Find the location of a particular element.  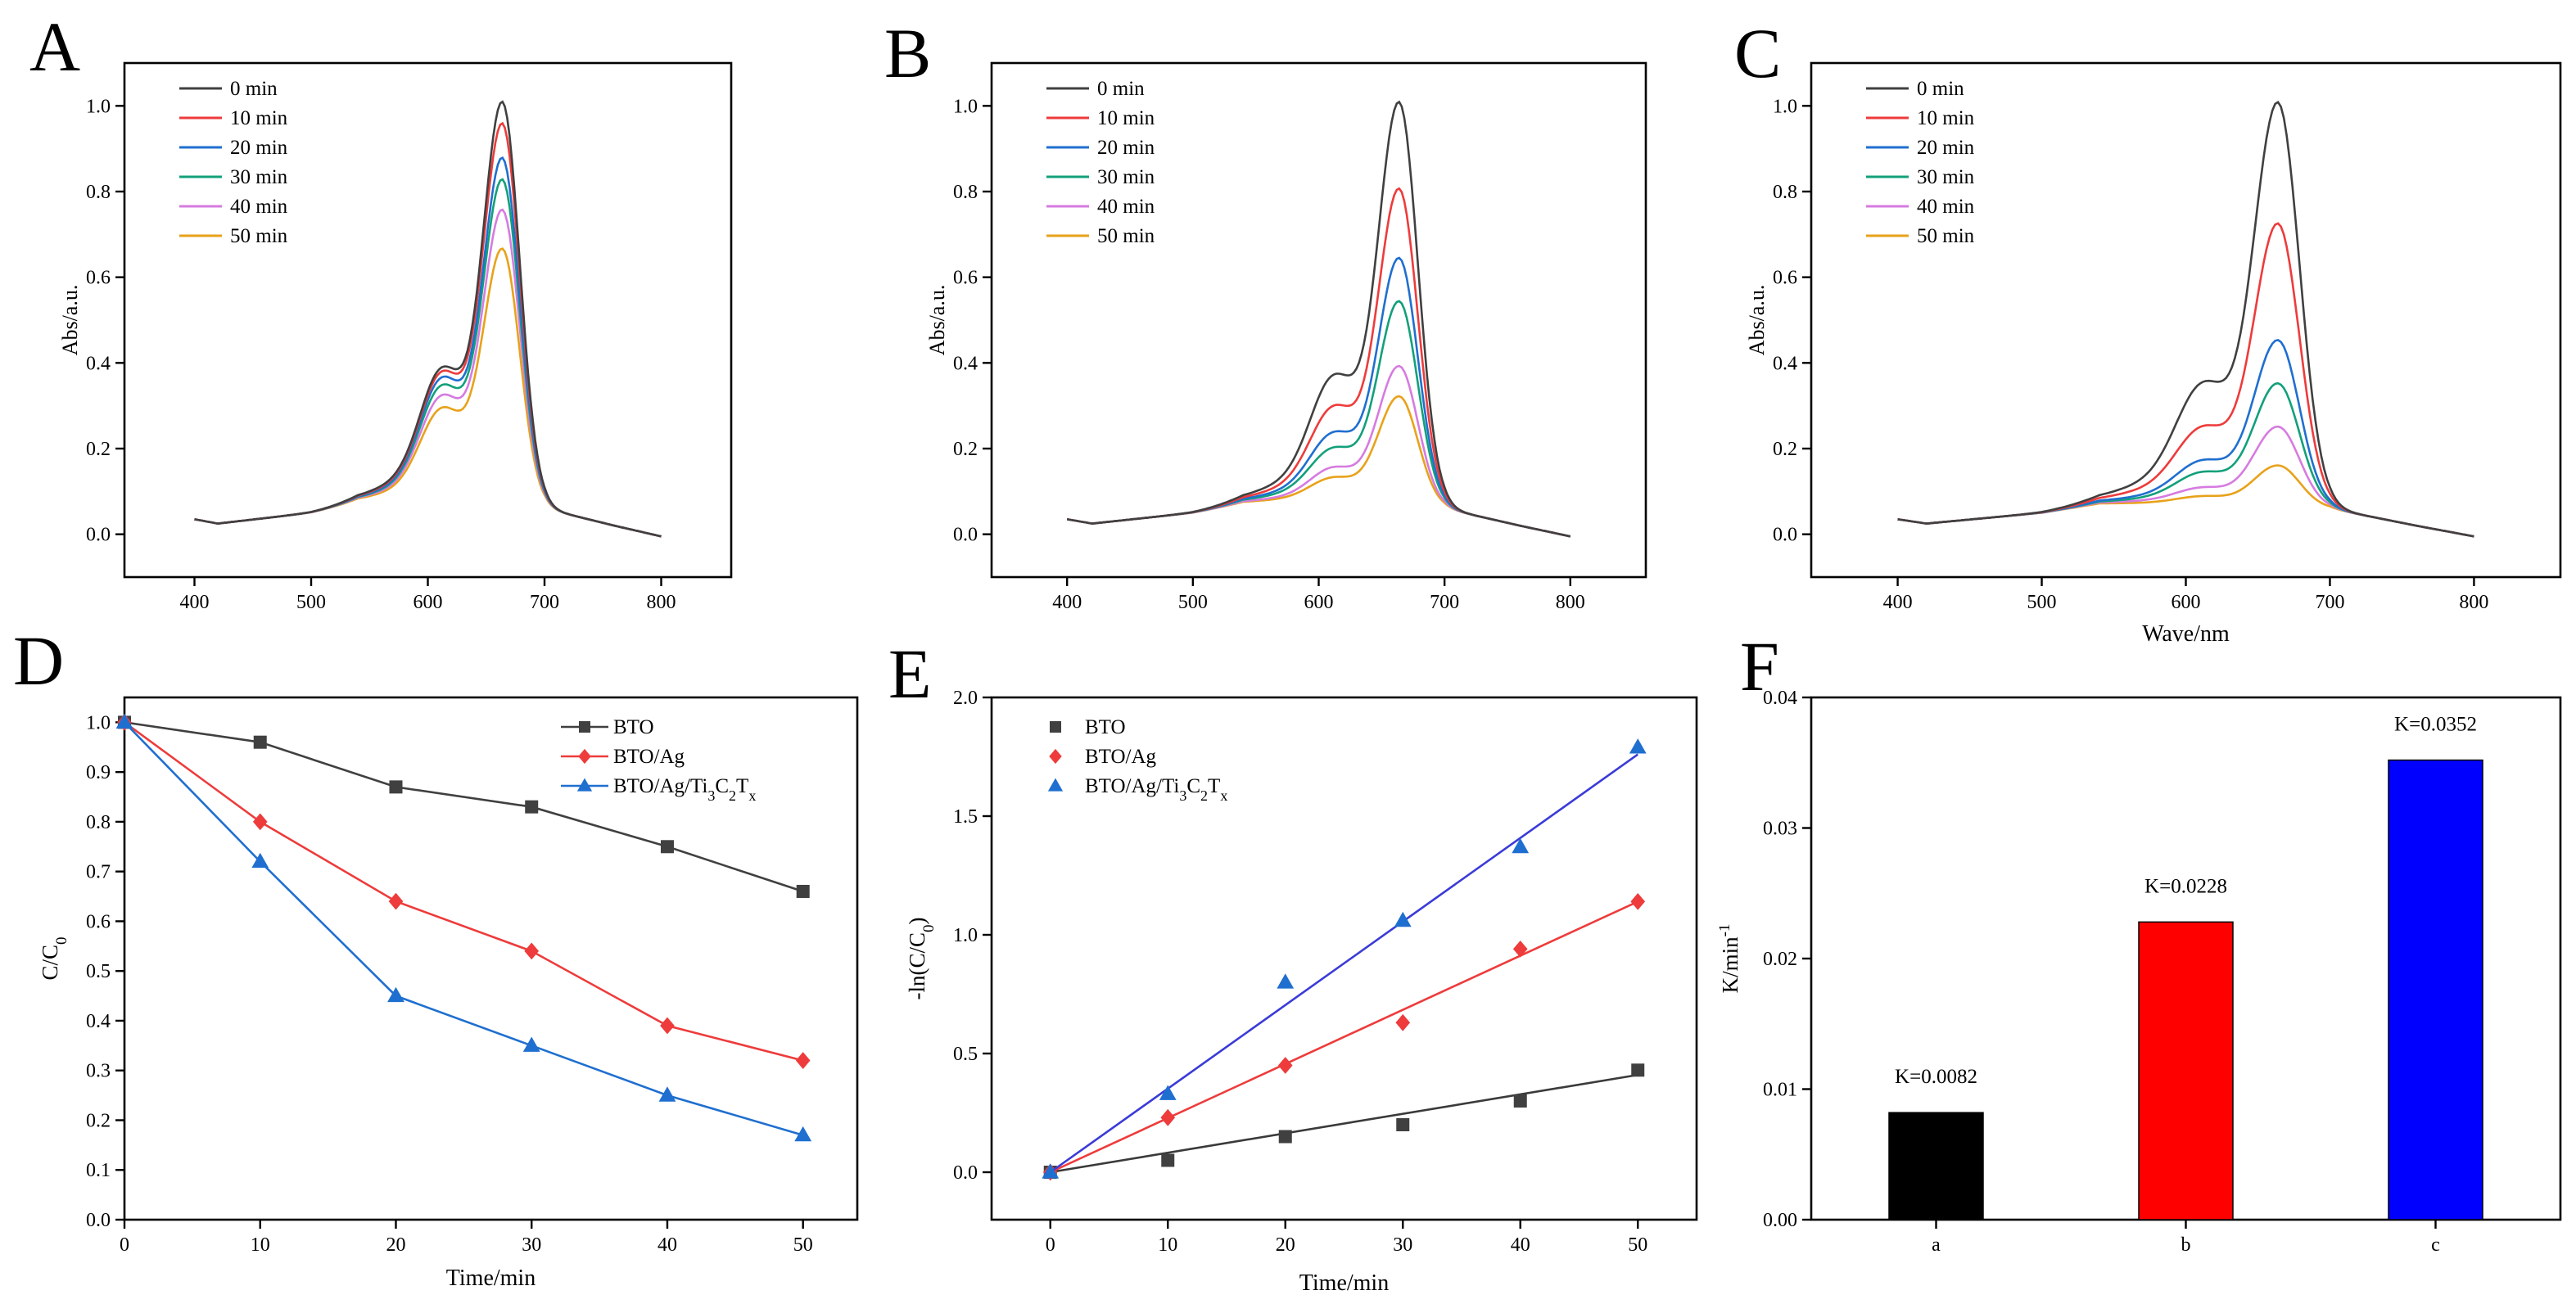

y-tick-label: 0.9 is located at coordinates (98, 772).